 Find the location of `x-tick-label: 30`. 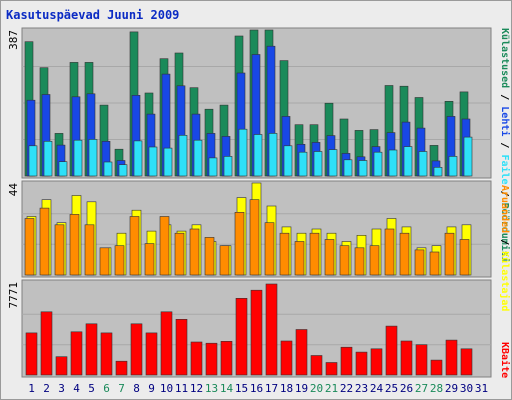

x-tick-label: 30 is located at coordinates (466, 388).